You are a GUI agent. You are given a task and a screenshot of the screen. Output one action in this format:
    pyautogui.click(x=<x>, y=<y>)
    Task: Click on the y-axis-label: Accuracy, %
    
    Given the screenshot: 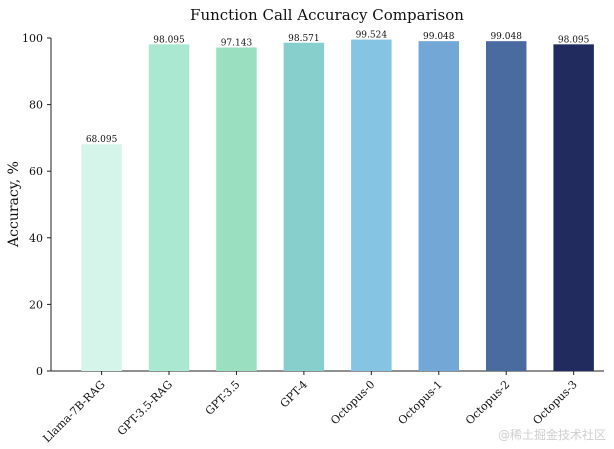 What is the action you would take?
    pyautogui.click(x=14, y=204)
    